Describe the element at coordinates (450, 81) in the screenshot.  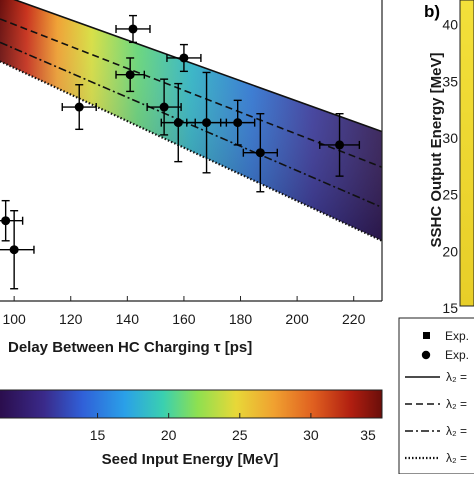
I see `right-tick-label: 35` at that location.